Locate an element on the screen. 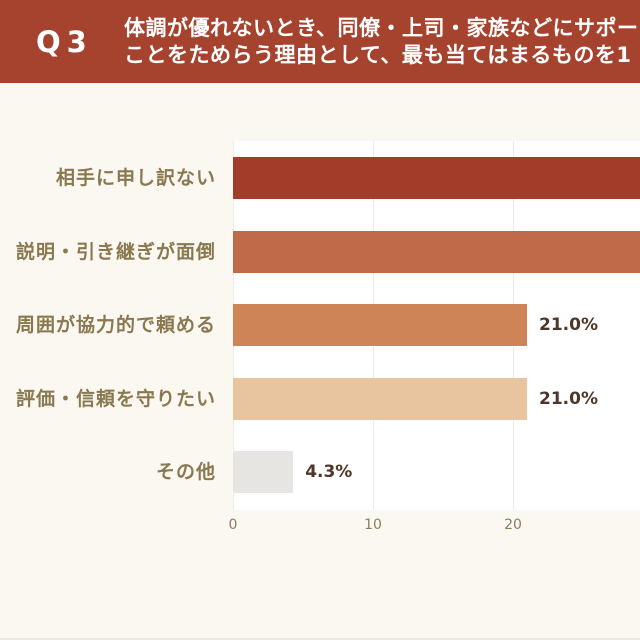 Image resolution: width=640 pixels, height=640 pixels. category-label: その他 is located at coordinates (185, 472).